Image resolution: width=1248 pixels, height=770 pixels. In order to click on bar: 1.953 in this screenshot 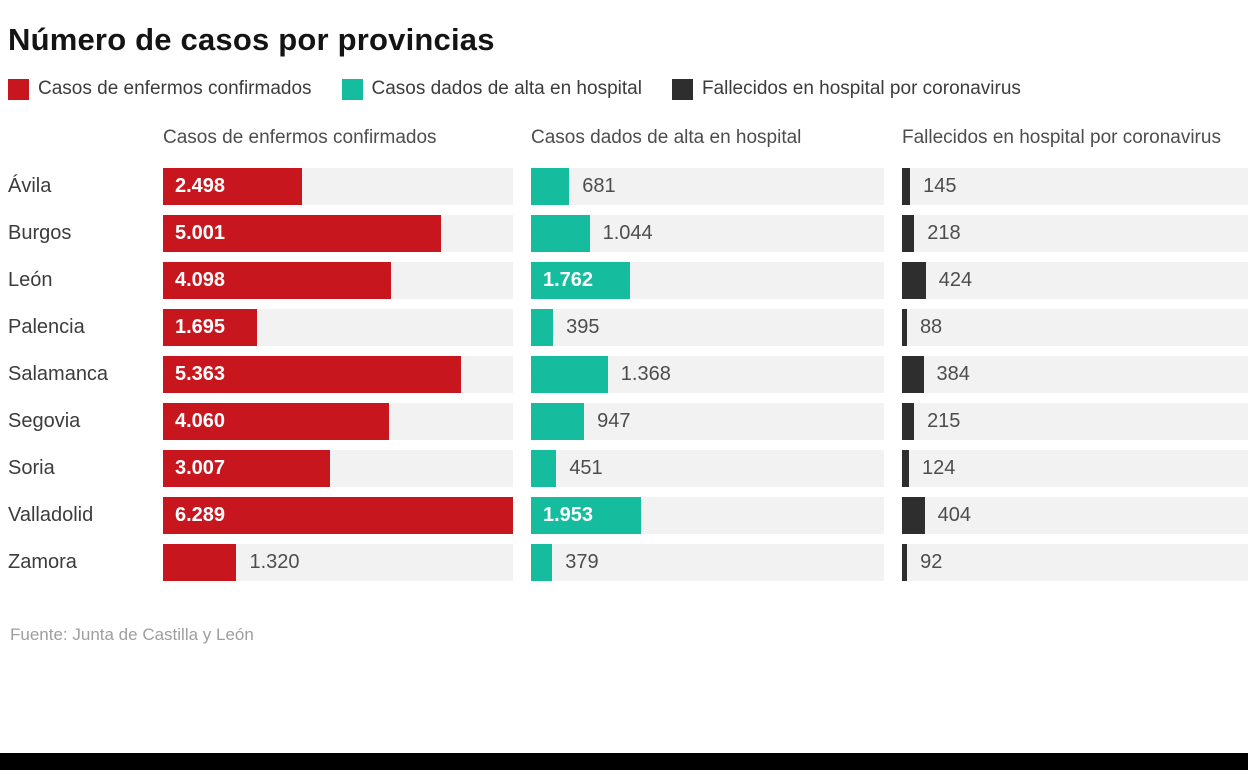, I will do `click(586, 515)`.